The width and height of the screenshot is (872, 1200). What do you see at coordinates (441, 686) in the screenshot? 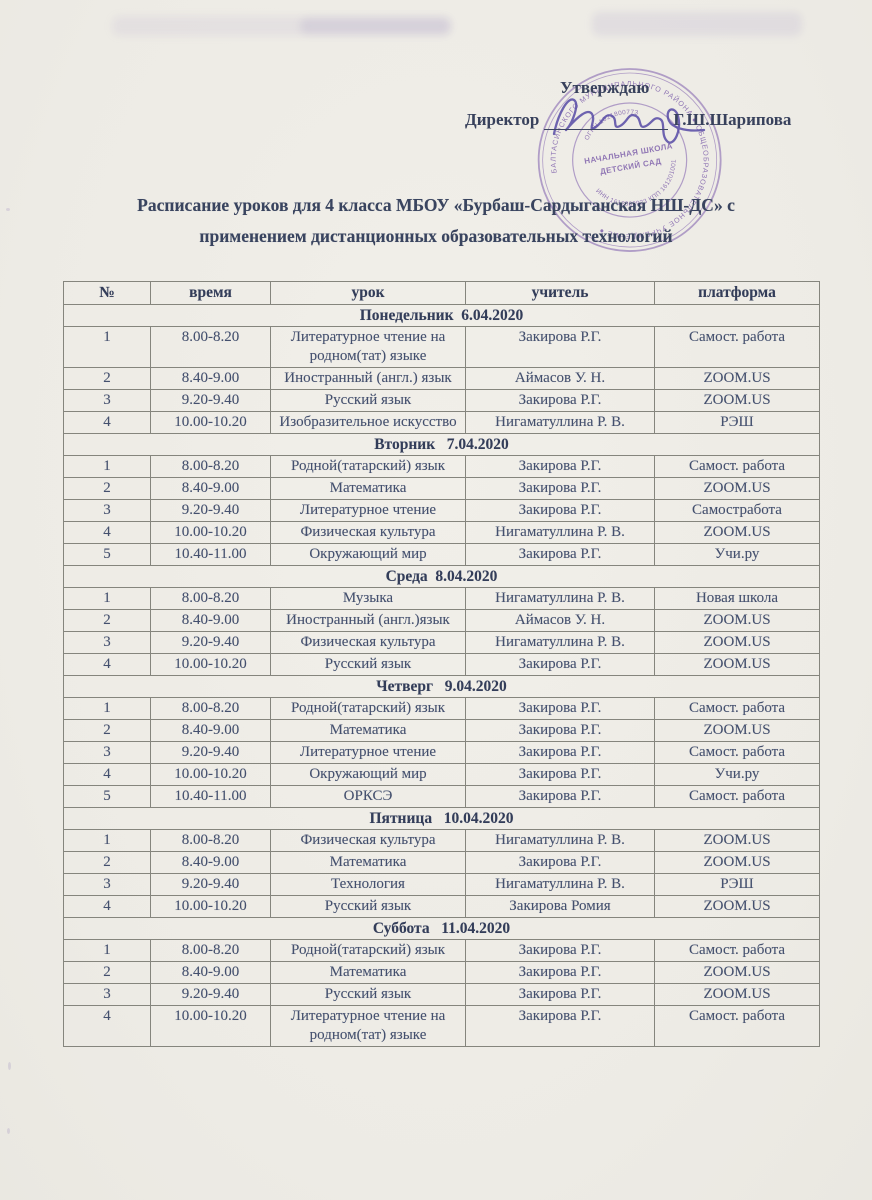
I see `day-title: Четверг 9.04.2020` at bounding box center [441, 686].